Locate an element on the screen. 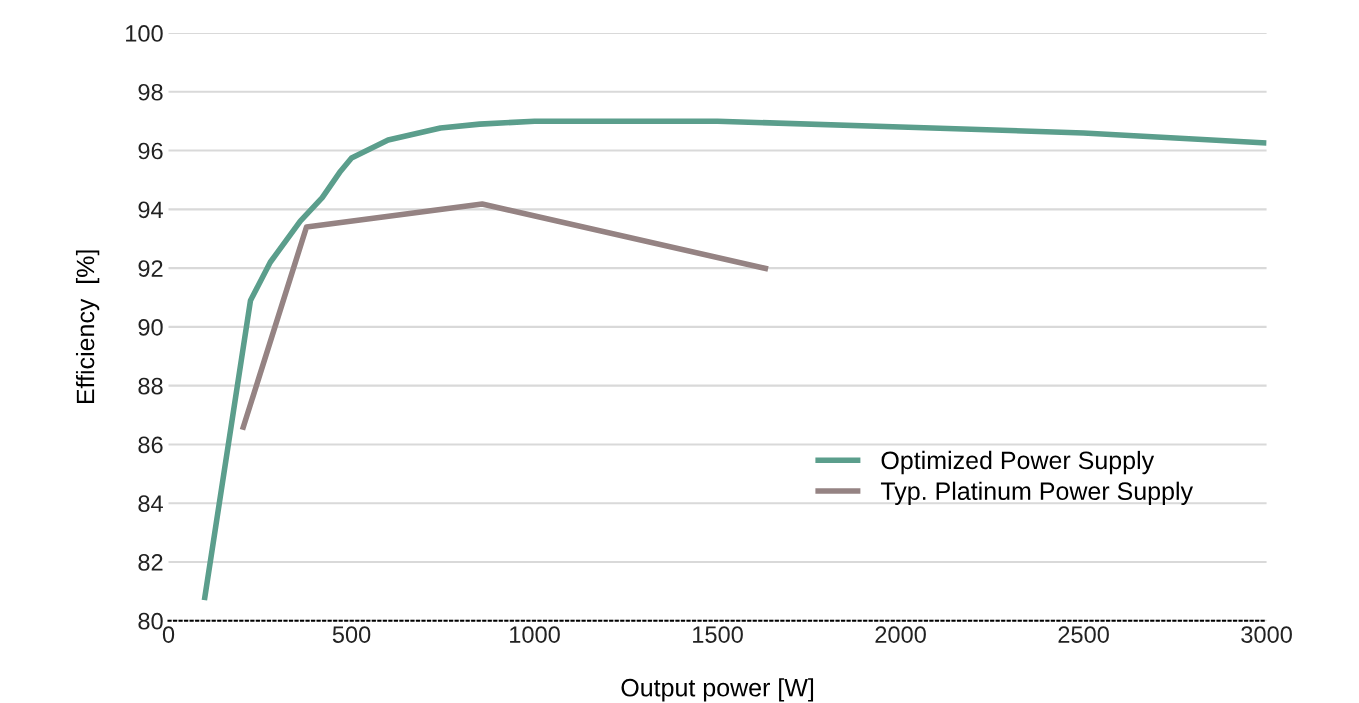 The image size is (1359, 703). y-tick-label: 86 is located at coordinates (150, 445).